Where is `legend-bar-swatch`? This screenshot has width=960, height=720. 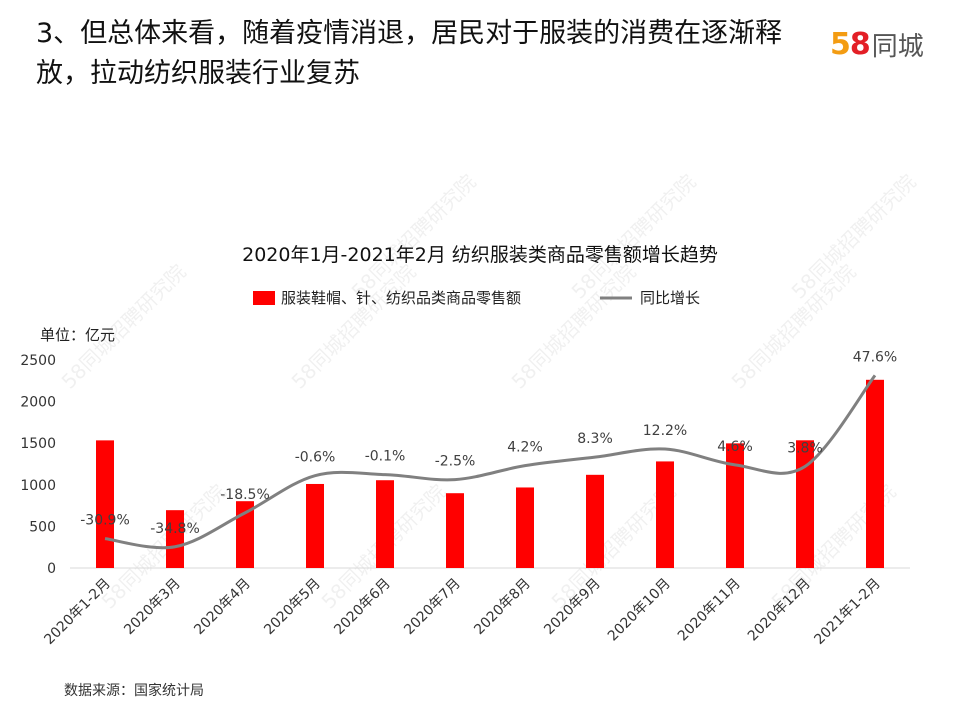
legend-bar-swatch is located at coordinates (264, 298).